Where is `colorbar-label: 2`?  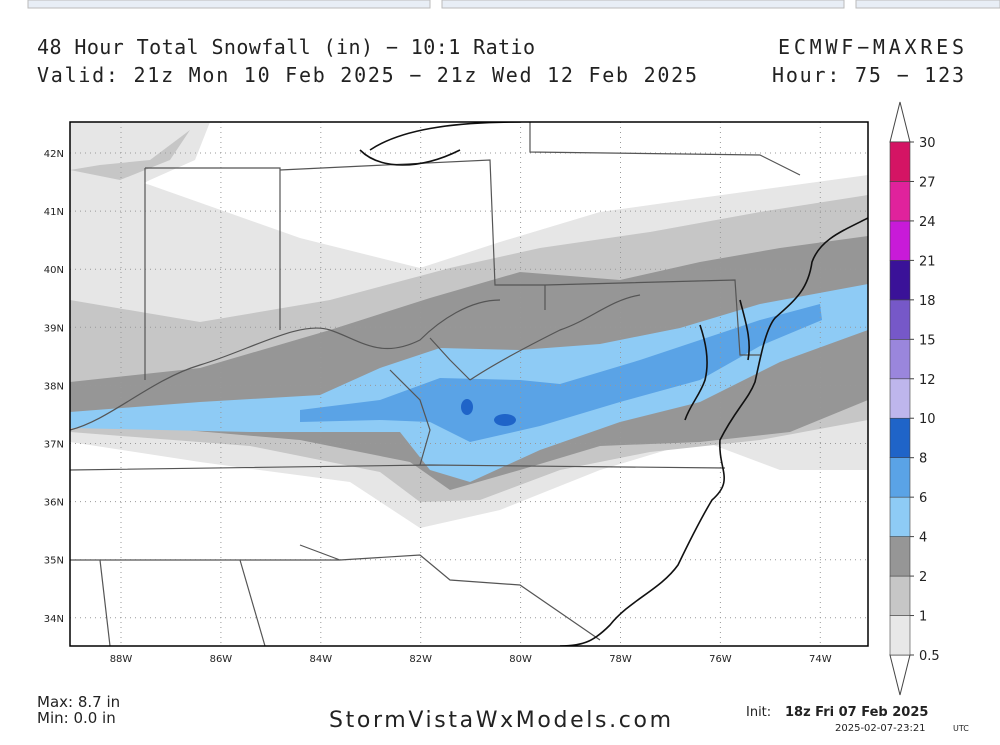 colorbar-label: 2 is located at coordinates (923, 577).